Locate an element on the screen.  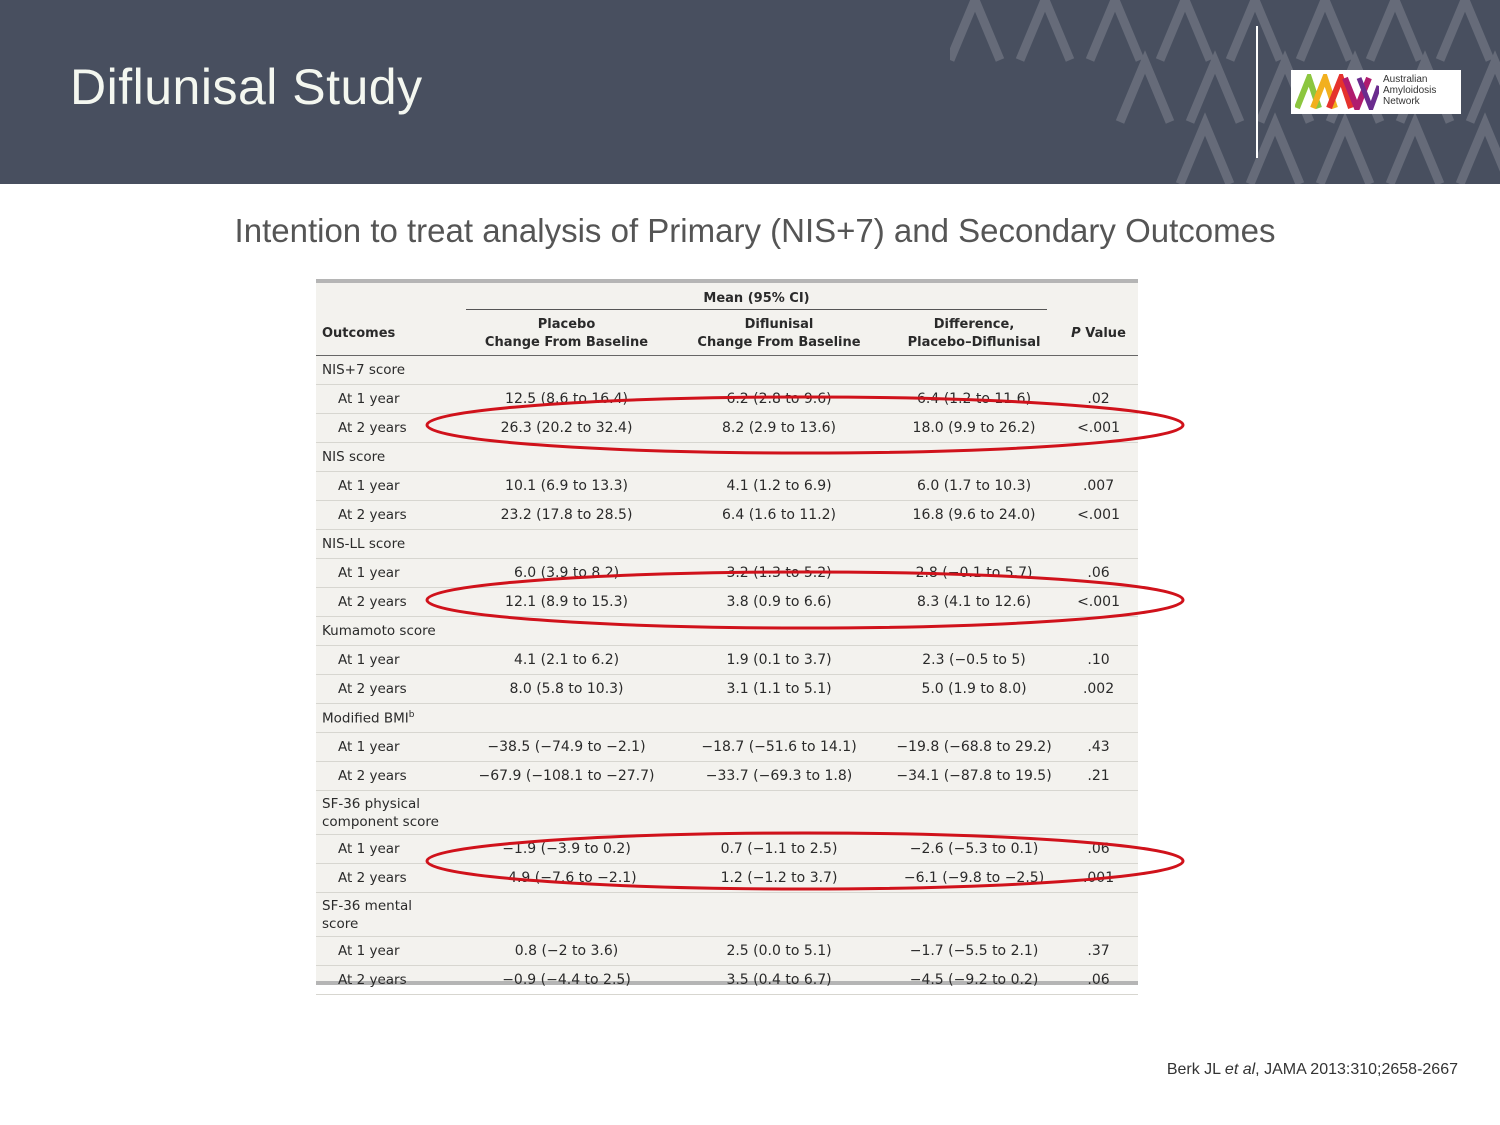
cell-difference: −2.6 (−5.3 to 0.1) is located at coordinates (974, 849).